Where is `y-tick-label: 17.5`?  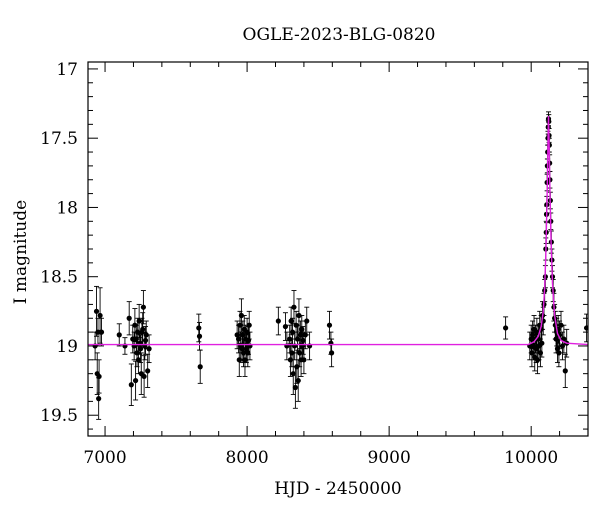 y-tick-label: 17.5 is located at coordinates (59, 139).